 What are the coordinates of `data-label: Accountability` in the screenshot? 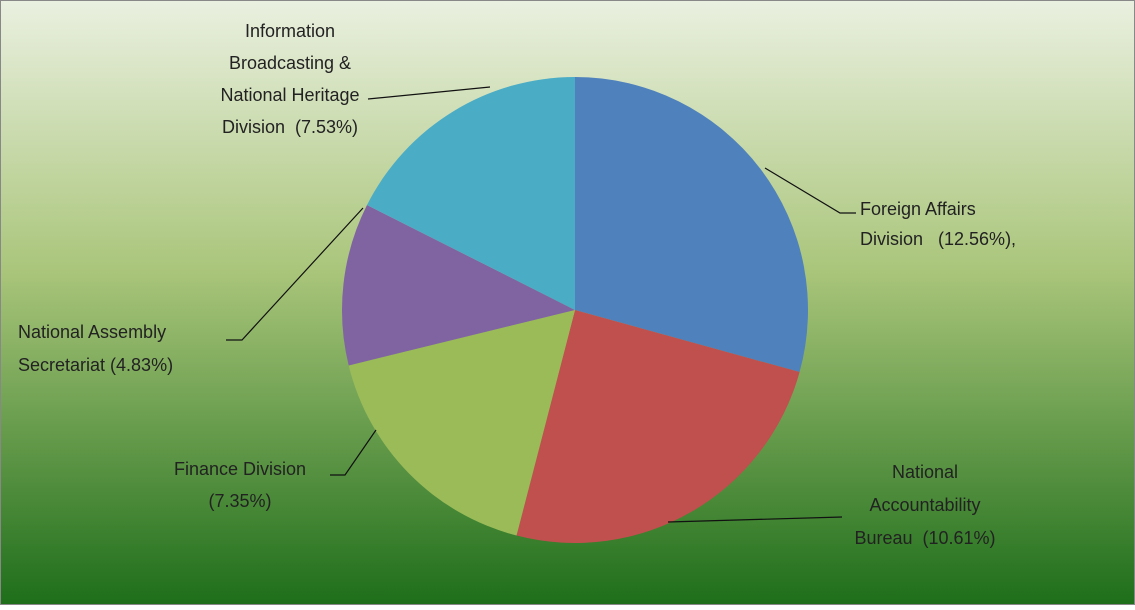 It's located at (924, 505).